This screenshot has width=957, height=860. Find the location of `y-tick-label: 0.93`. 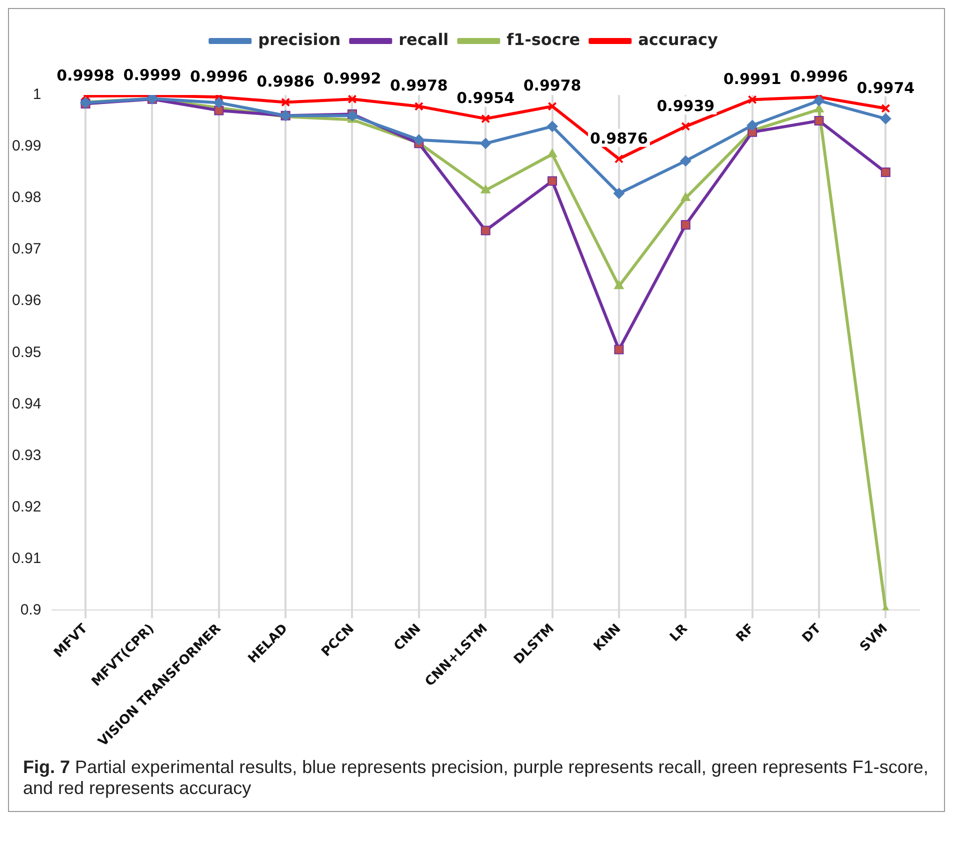

y-tick-label: 0.93 is located at coordinates (27, 455).